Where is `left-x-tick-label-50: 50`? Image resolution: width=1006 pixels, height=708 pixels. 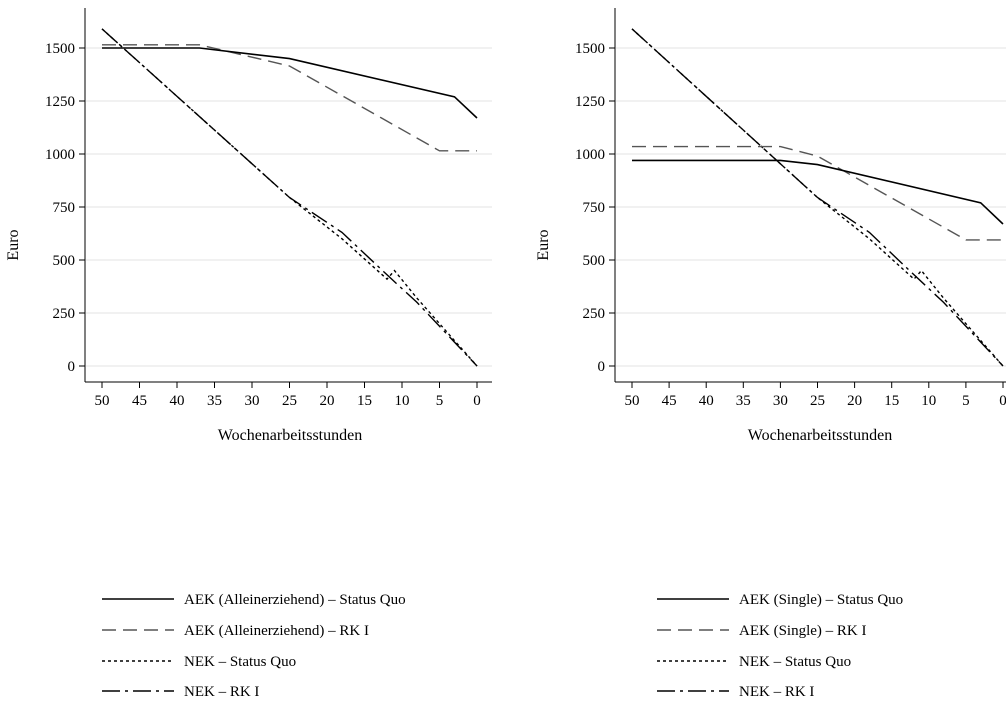 left-x-tick-label-50: 50 is located at coordinates (102, 401).